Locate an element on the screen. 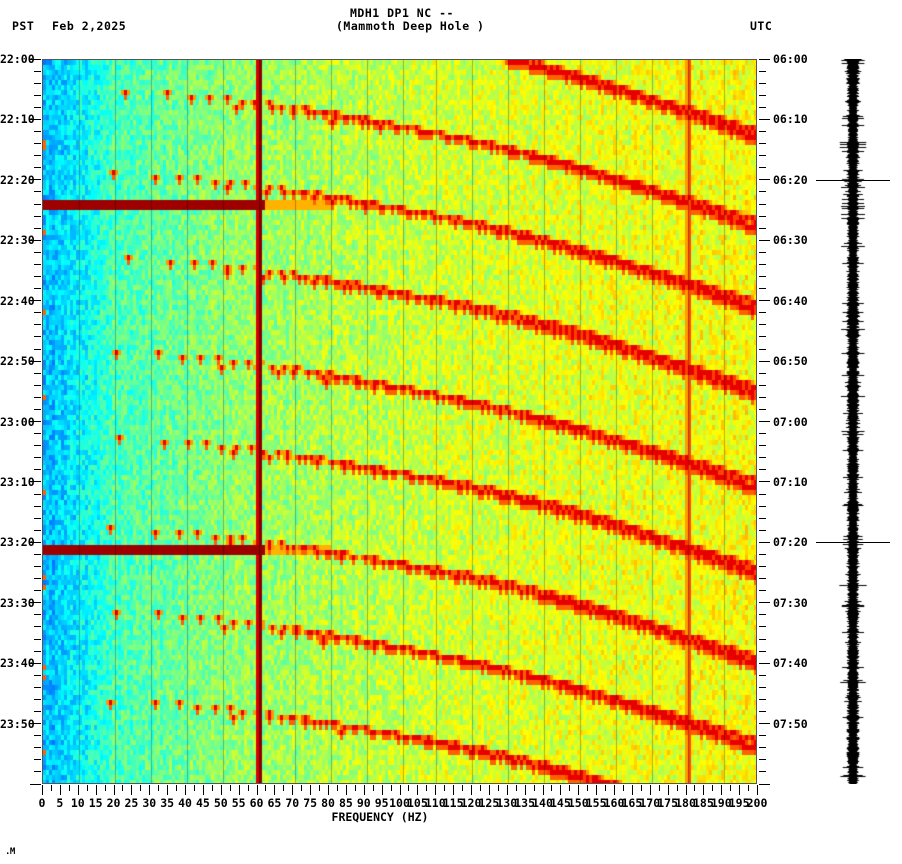  right-axis-time-label: 07:50 is located at coordinates (790, 723).